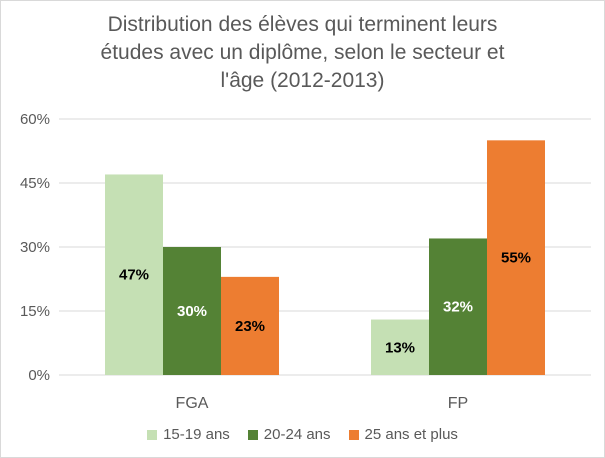 The width and height of the screenshot is (605, 458). Describe the element at coordinates (35, 183) in the screenshot. I see `y-tick-label: 45%` at that location.